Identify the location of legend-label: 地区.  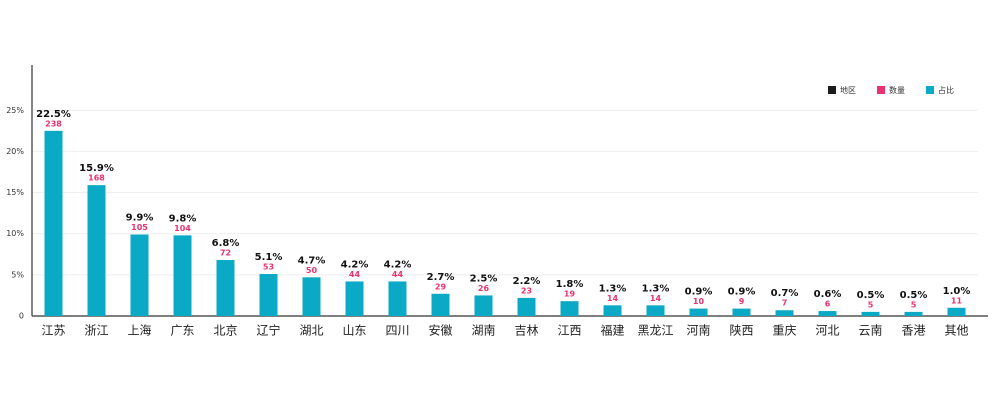
(848, 90).